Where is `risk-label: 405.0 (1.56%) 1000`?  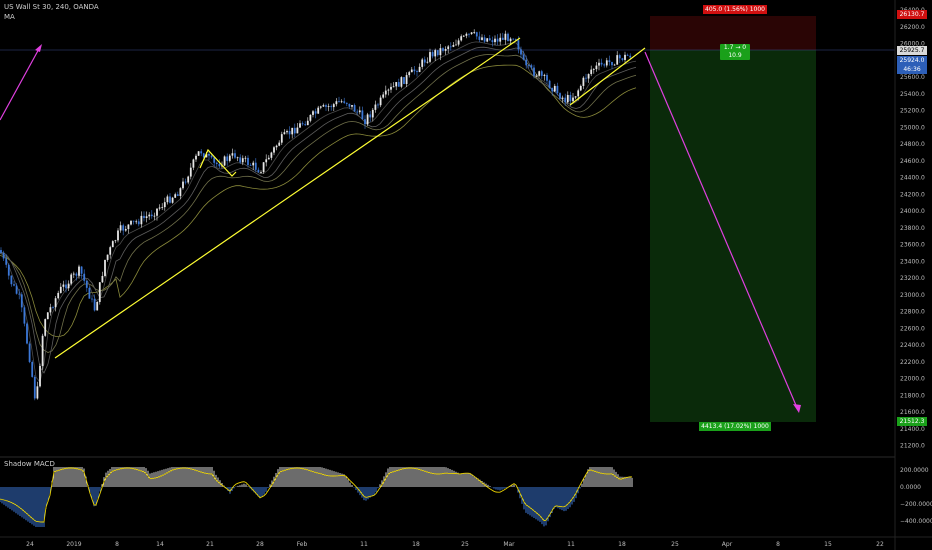
risk-label: 405.0 (1.56%) 1000 is located at coordinates (735, 9).